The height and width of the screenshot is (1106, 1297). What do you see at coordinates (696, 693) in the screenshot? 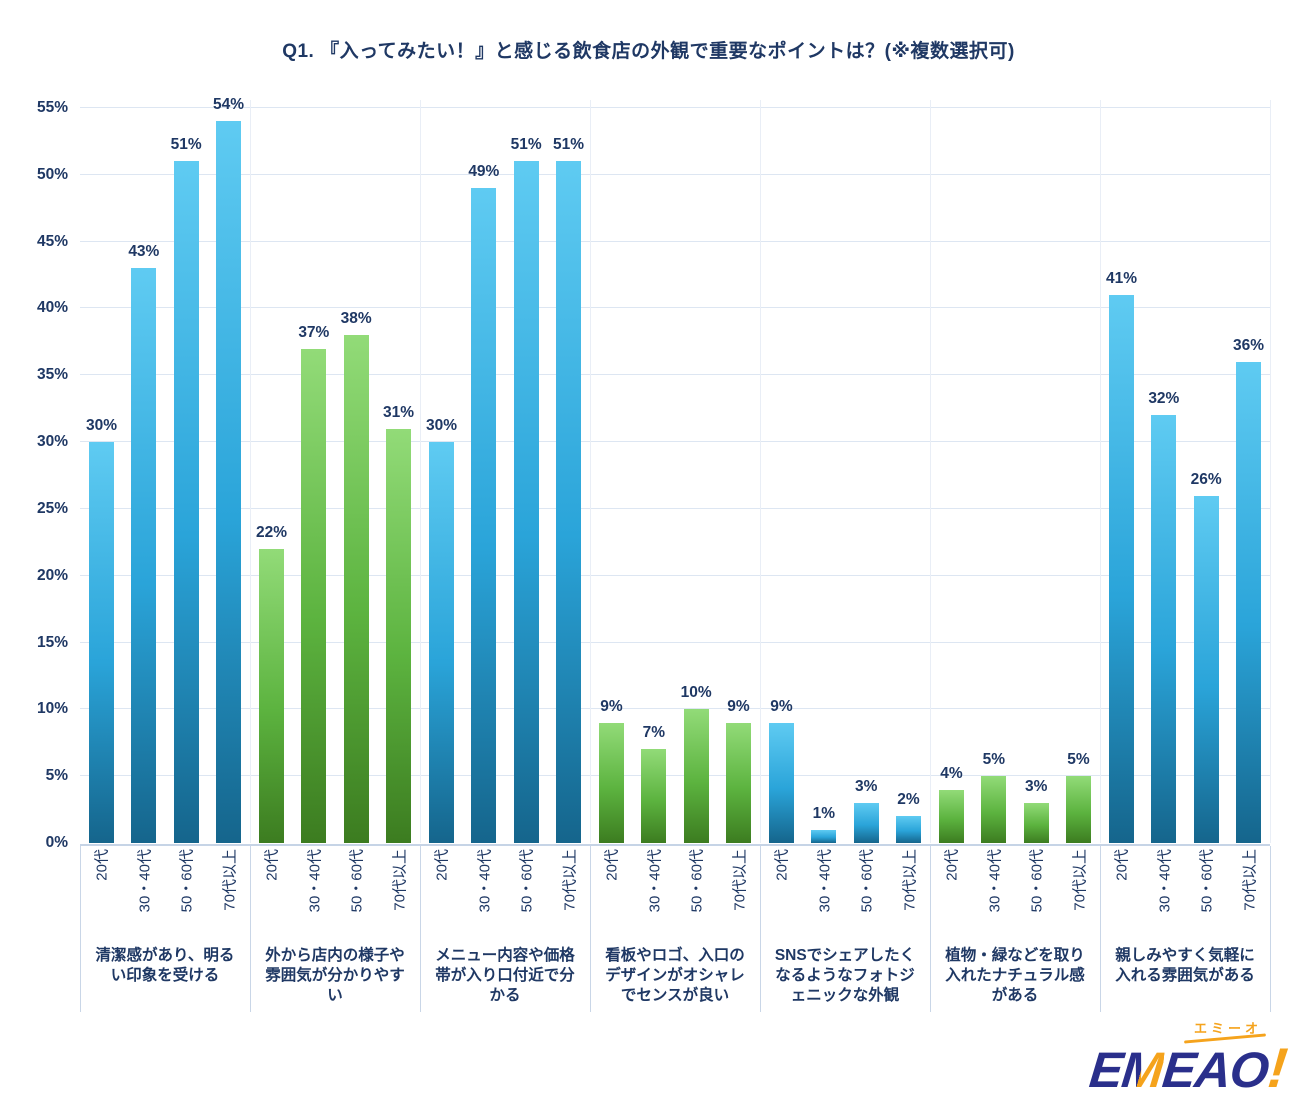
I see `bar-value-label: 10%` at bounding box center [696, 693].